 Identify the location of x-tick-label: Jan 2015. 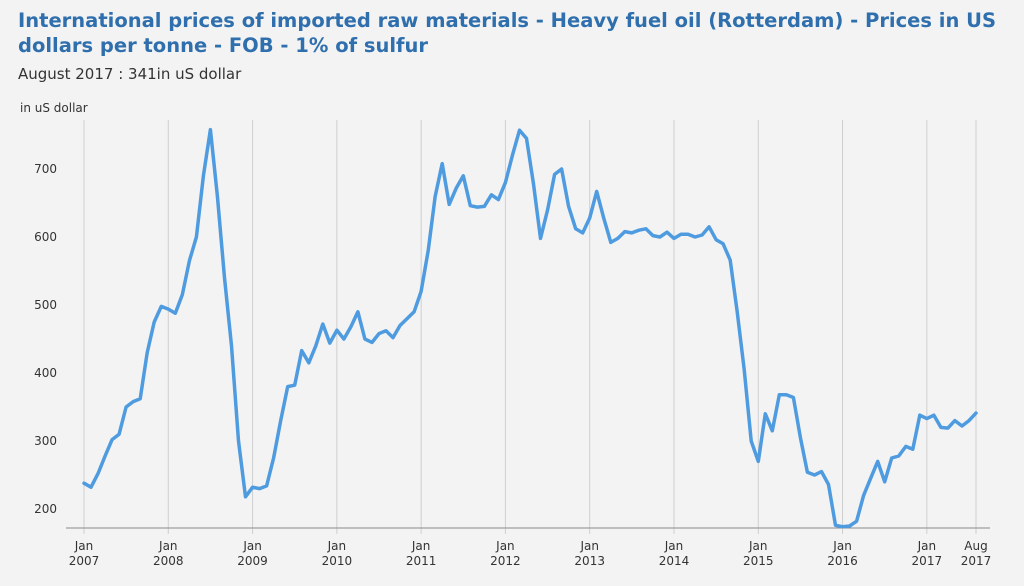
(758, 553).